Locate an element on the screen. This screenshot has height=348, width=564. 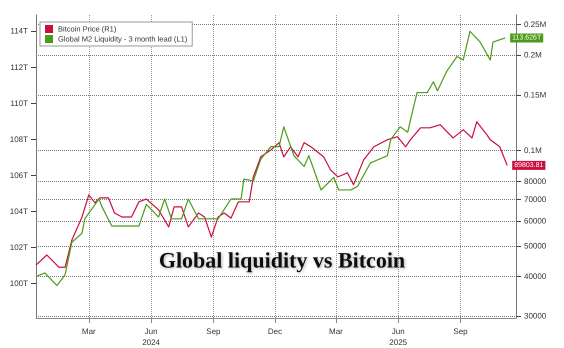
y2-tick-label: 0.1M is located at coordinates (533, 151).